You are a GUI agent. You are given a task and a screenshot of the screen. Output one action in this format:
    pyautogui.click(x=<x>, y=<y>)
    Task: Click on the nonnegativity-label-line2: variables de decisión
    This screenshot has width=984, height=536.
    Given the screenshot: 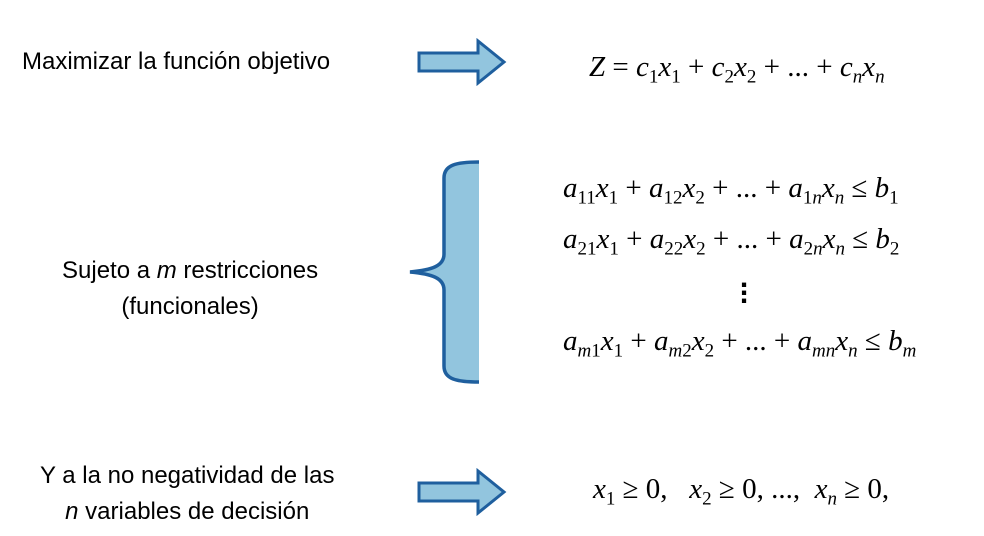 What is the action you would take?
    pyautogui.click(x=197, y=511)
    